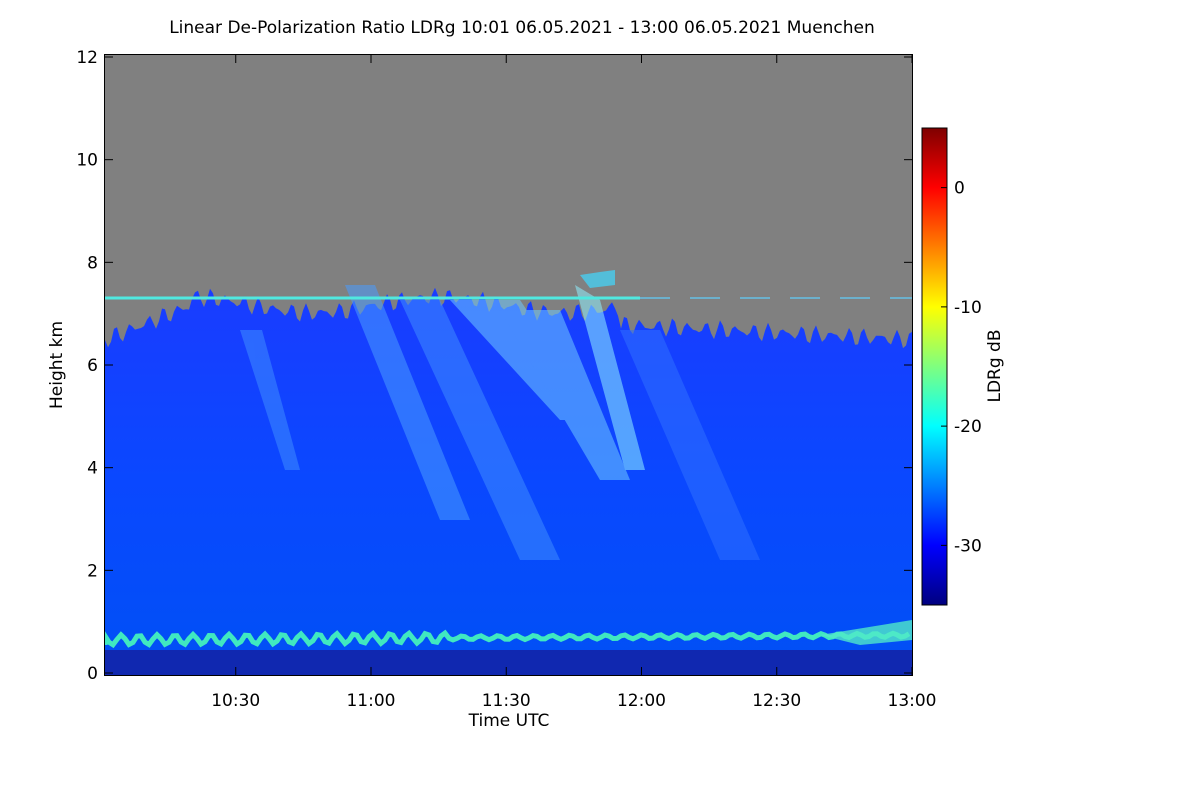 Image resolution: width=1200 pixels, height=804 pixels. Describe the element at coordinates (959, 189) in the screenshot. I see `colorbar-tick-label: 0` at that location.